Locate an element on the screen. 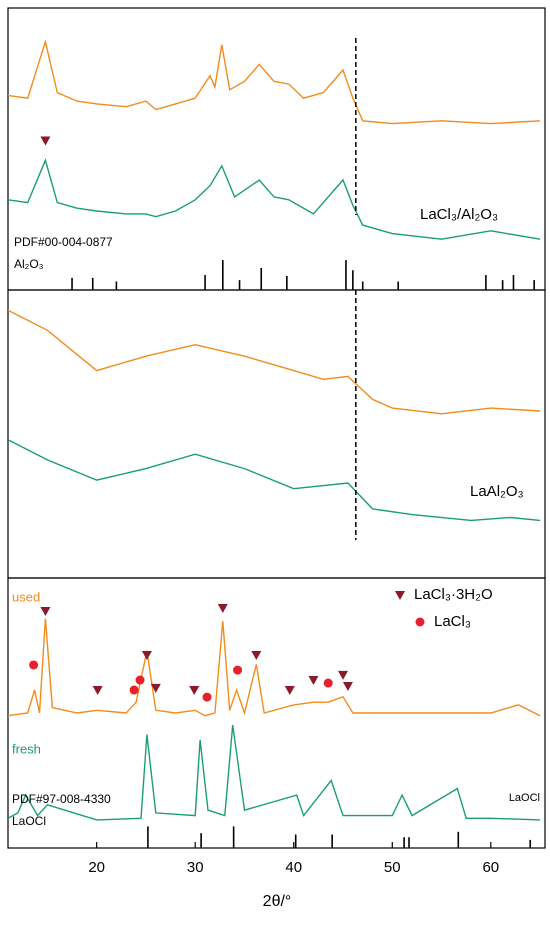 This screenshot has height=936, width=550. annotation: LaAl₂O₃ is located at coordinates (497, 491).